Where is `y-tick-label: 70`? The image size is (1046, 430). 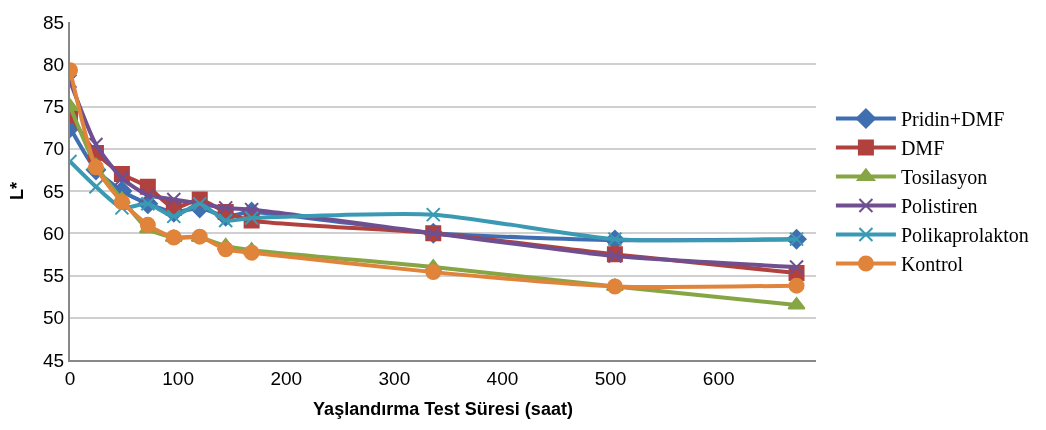
y-tick-label: 70 is located at coordinates (54, 149).